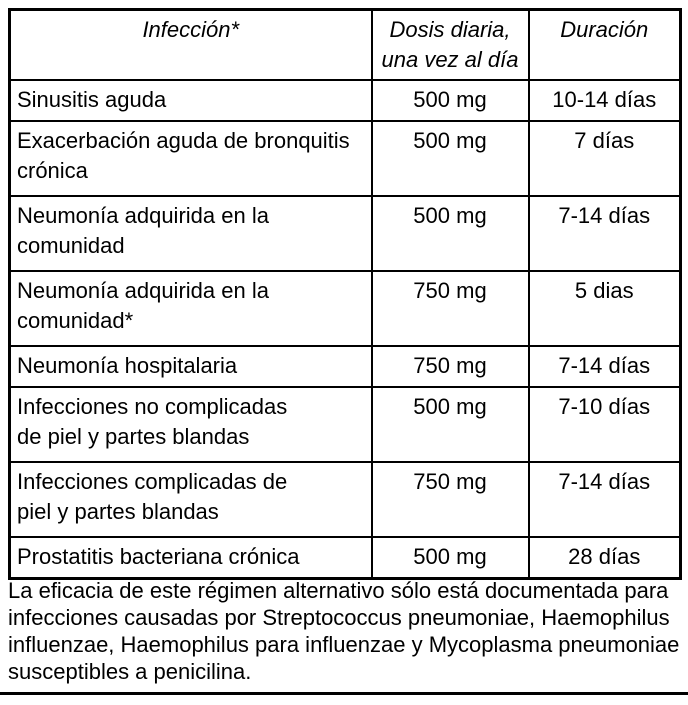  What do you see at coordinates (190, 233) in the screenshot?
I see `infection-cell: Neumonía adquirida en la comunidad` at bounding box center [190, 233].